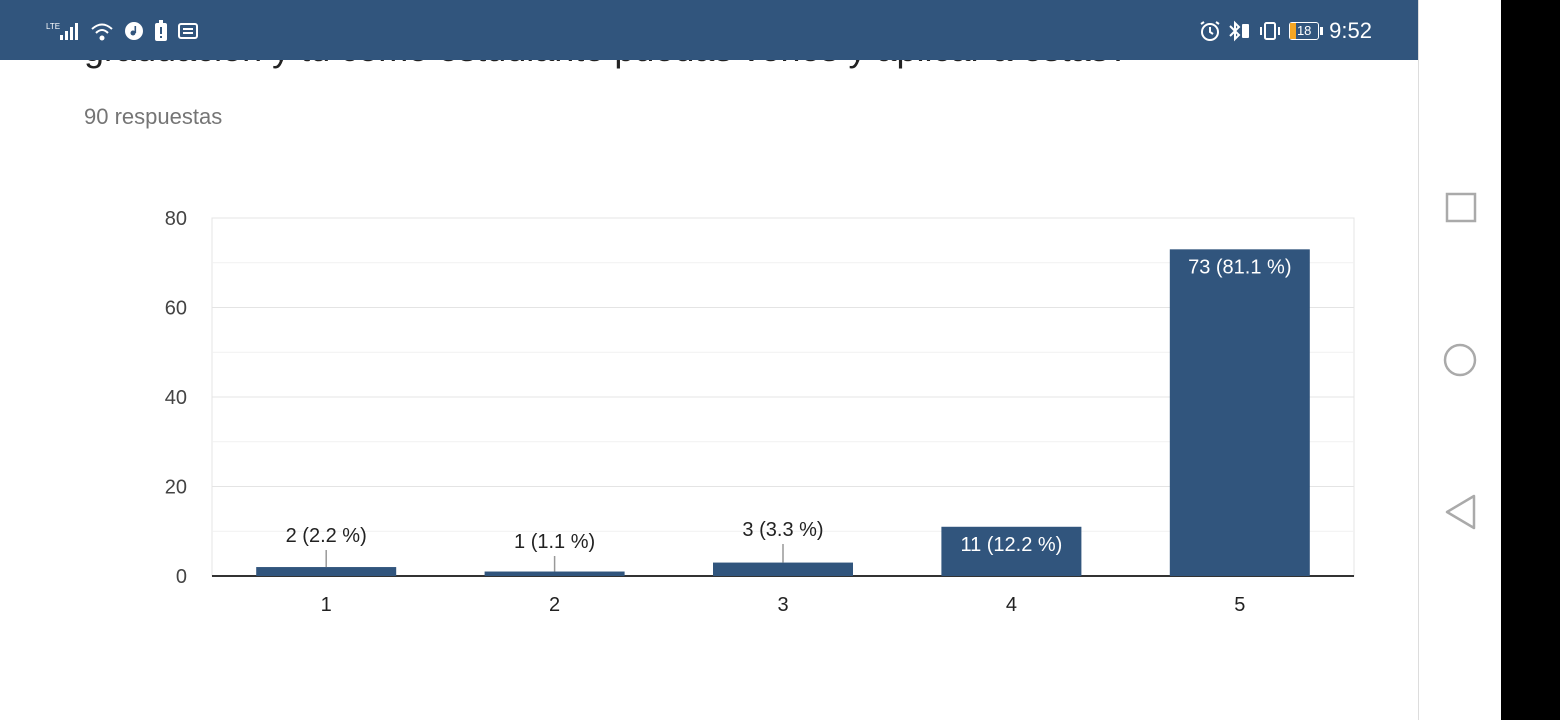 The width and height of the screenshot is (1560, 720). What do you see at coordinates (1210, 31) in the screenshot?
I see `alarm-icon` at bounding box center [1210, 31].